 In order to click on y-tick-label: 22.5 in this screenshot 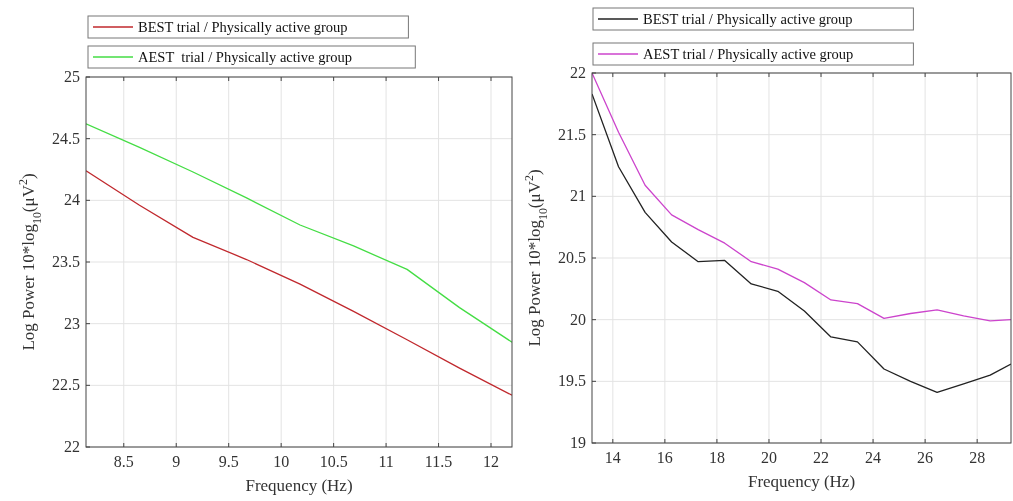, I will do `click(66, 385)`.